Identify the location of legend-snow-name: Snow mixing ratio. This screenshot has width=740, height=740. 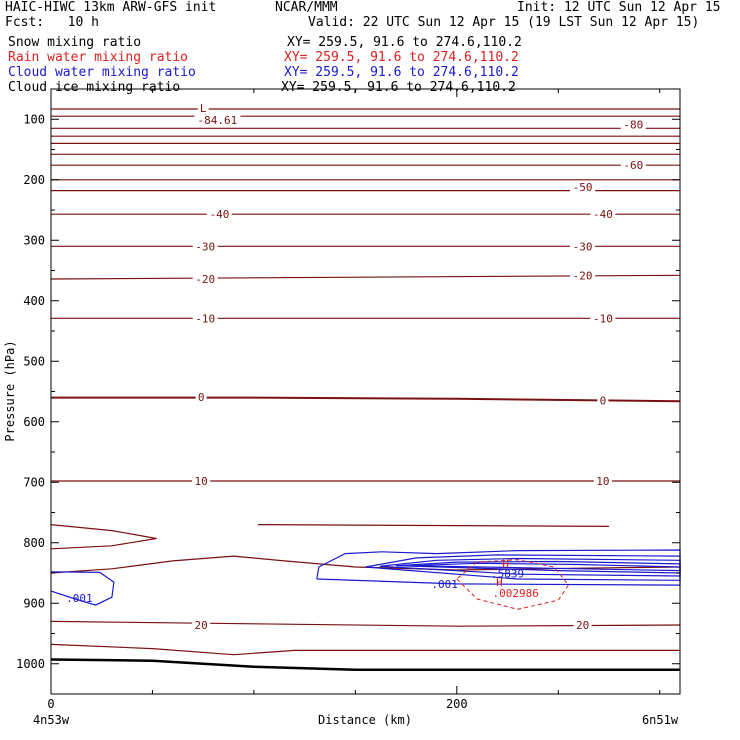
(75, 42).